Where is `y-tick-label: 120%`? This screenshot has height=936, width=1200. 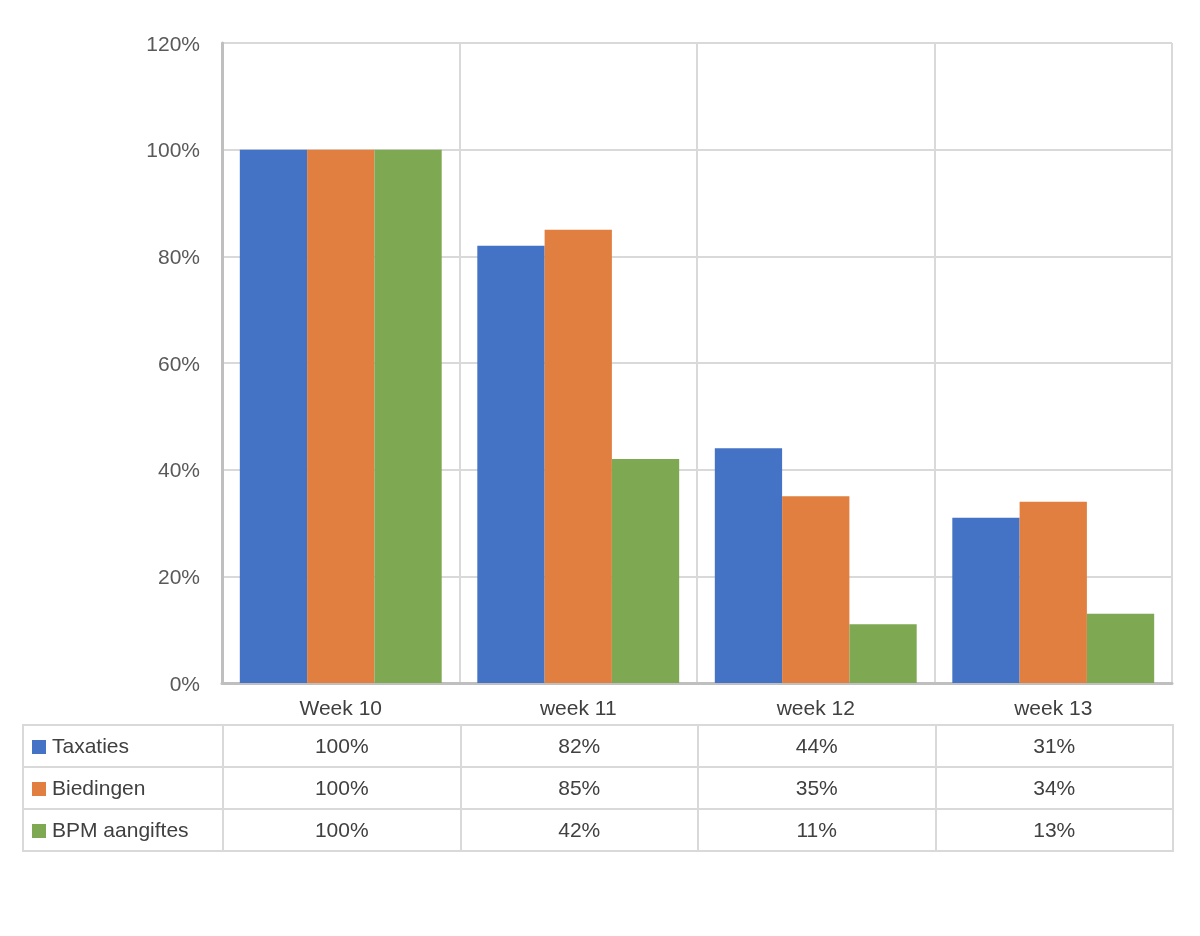 y-tick-label: 120% is located at coordinates (173, 43).